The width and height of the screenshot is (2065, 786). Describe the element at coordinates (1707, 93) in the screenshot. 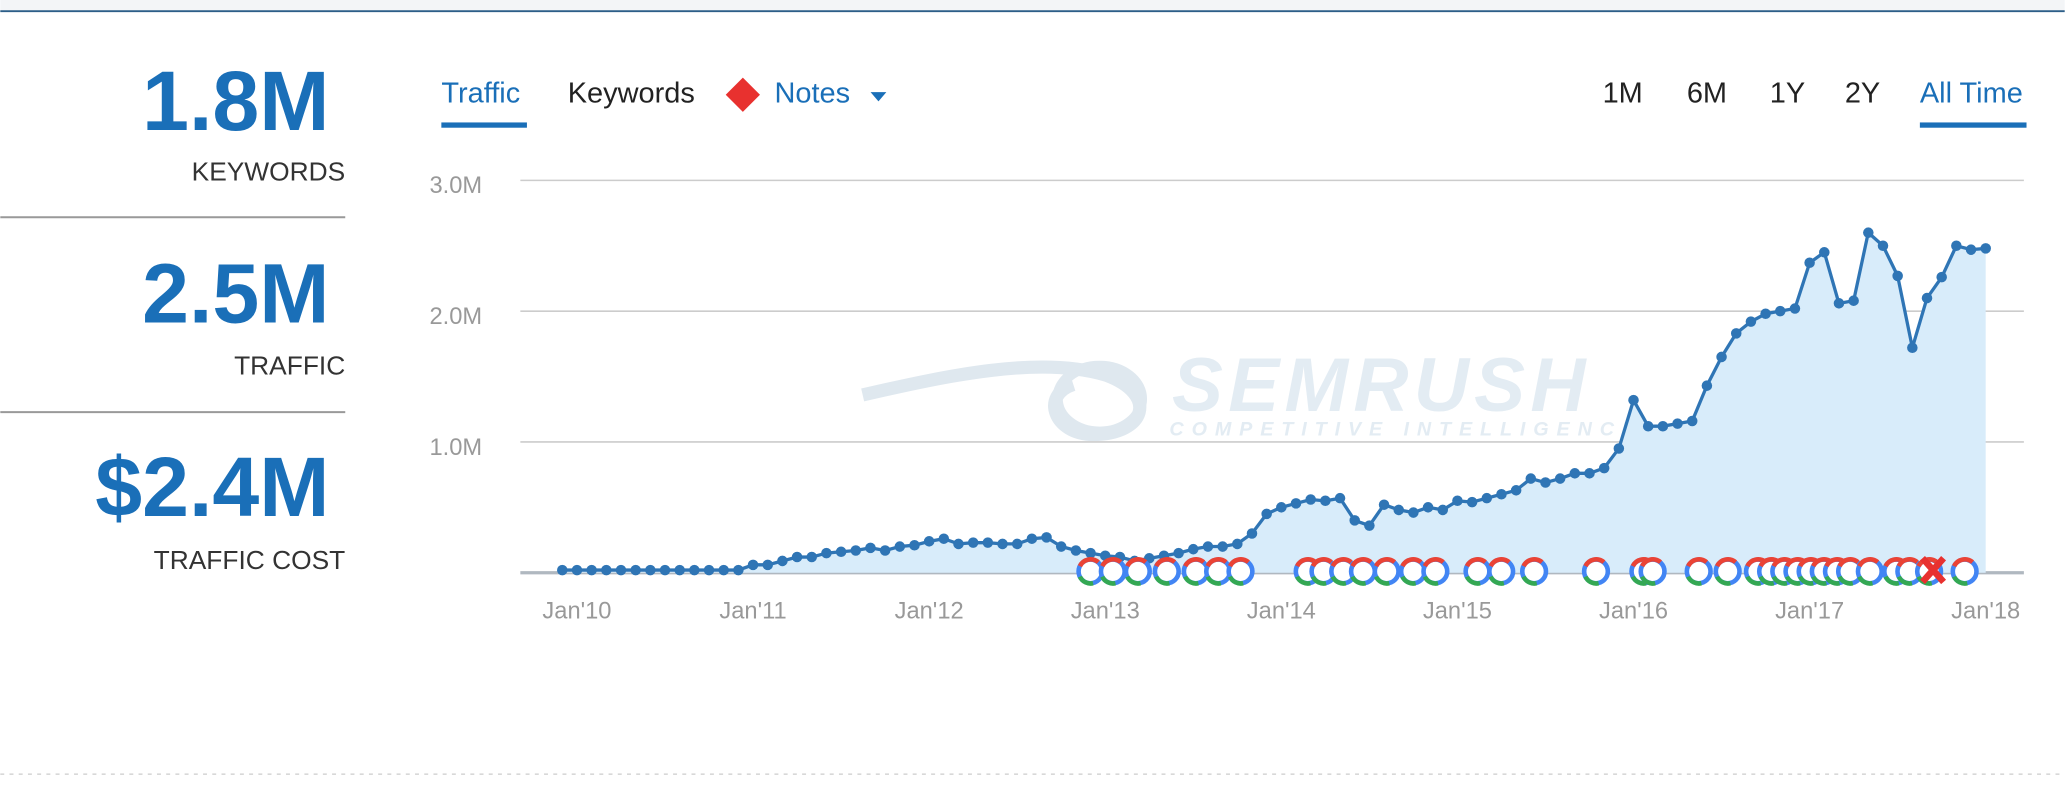

I see `period: 6M` at that location.